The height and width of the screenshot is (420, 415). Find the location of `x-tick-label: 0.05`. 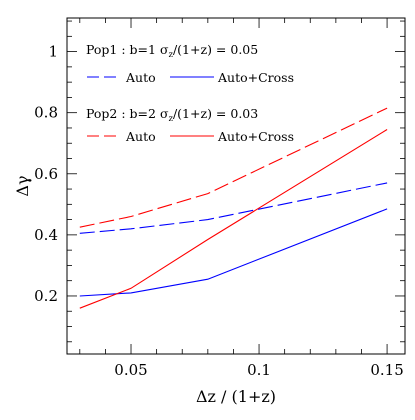

x-tick-label: 0.05 is located at coordinates (130, 370).